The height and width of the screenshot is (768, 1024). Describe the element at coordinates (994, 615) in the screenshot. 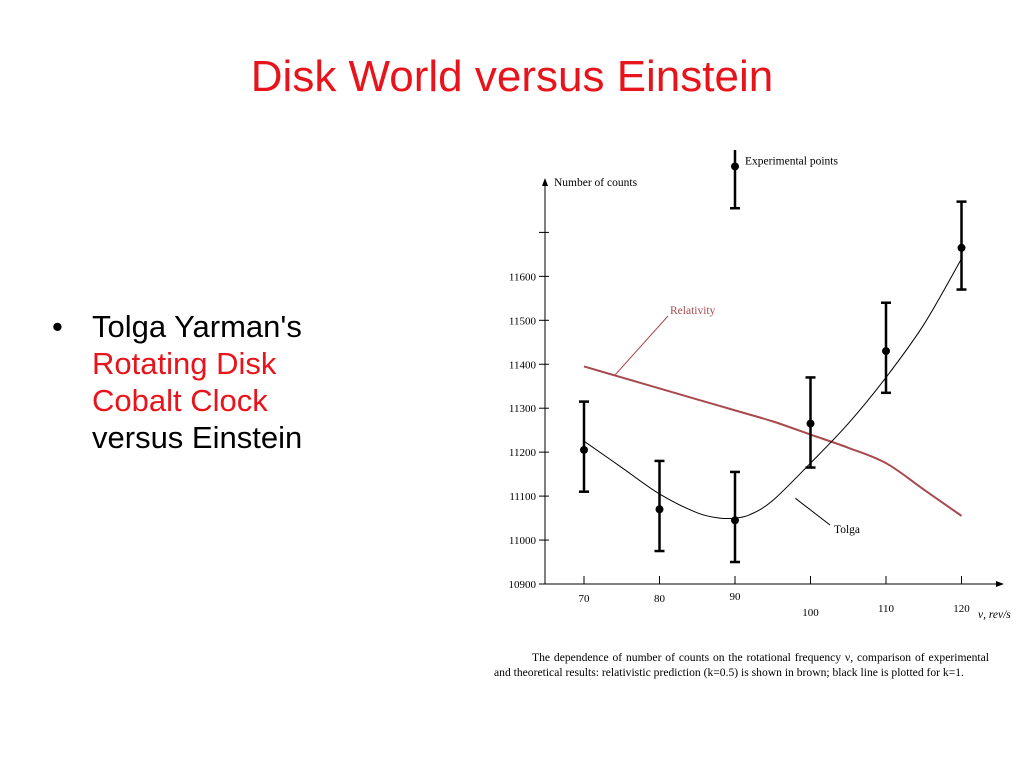

I see `x-axis-label: ν, rev/s` at that location.